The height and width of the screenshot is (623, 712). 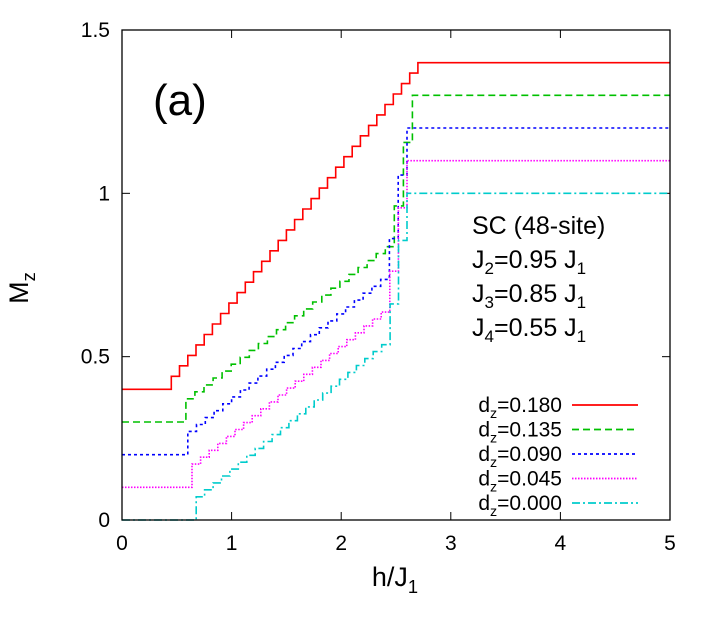 I want to click on y-tick-label: 1.5, so click(x=95, y=30).